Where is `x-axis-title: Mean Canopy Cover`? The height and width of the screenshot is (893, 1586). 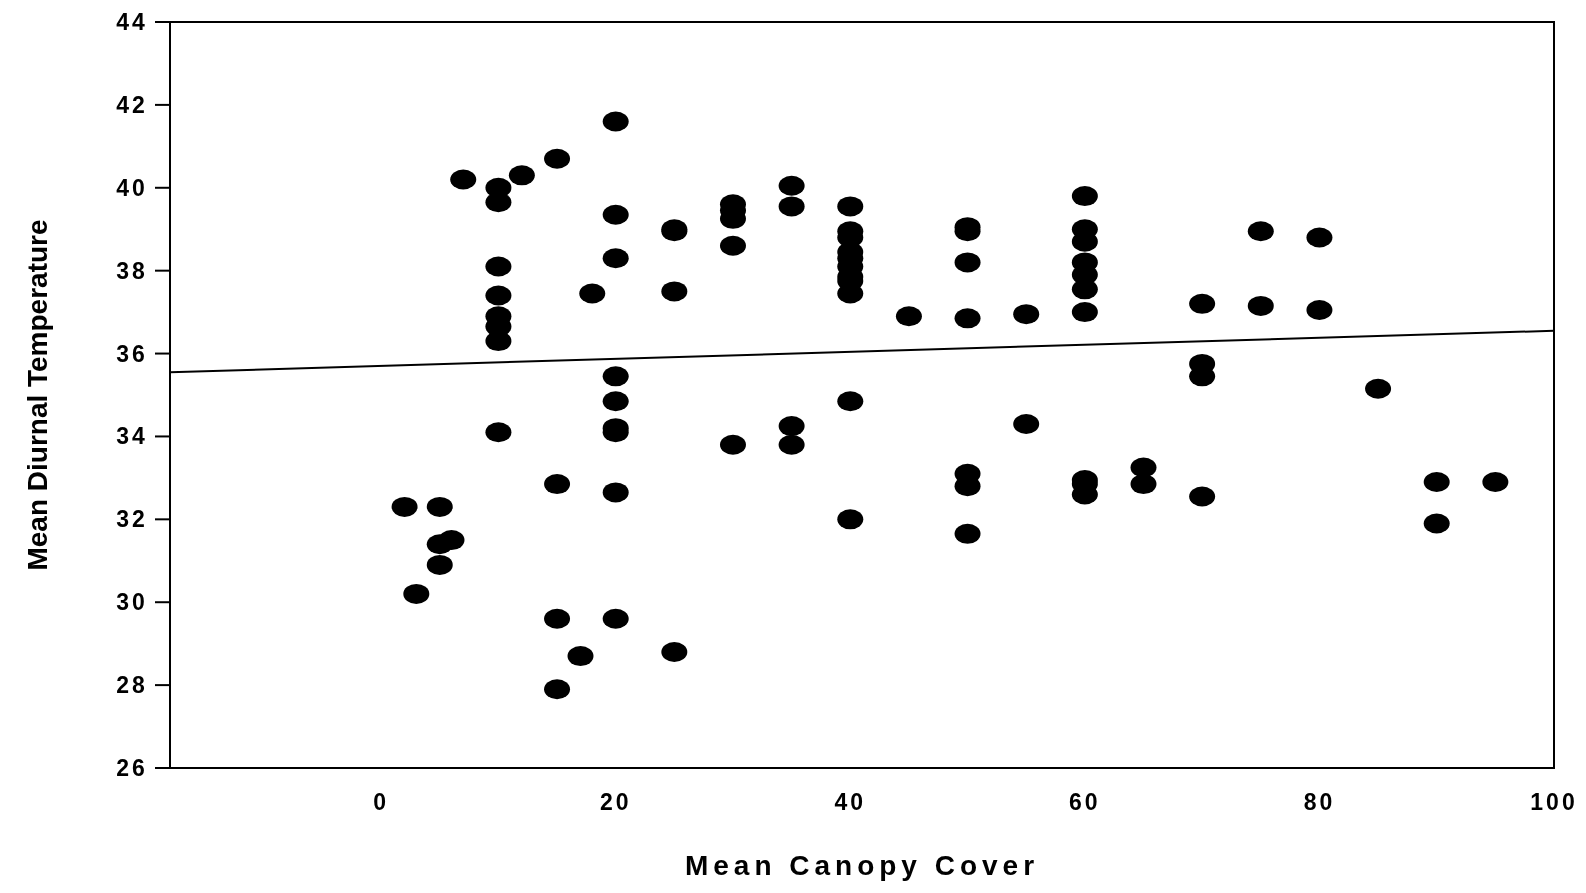 x-axis-title: Mean Canopy Cover is located at coordinates (862, 865).